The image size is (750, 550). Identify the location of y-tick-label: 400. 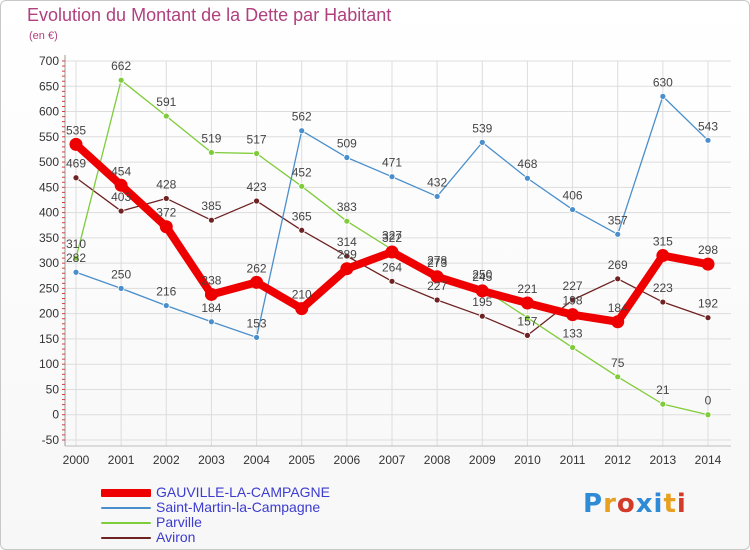
(49, 213).